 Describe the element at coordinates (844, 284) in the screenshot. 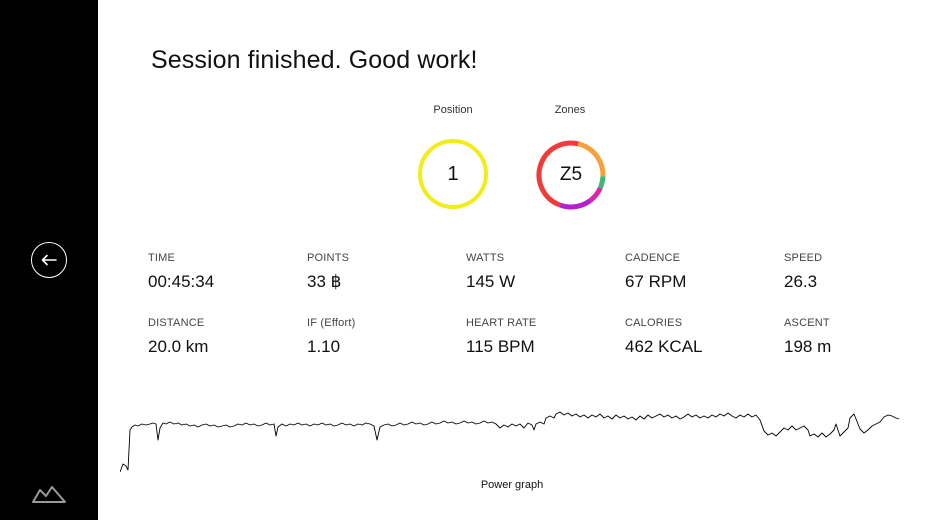

I see `stat-speed: SPEED 26.3` at that location.